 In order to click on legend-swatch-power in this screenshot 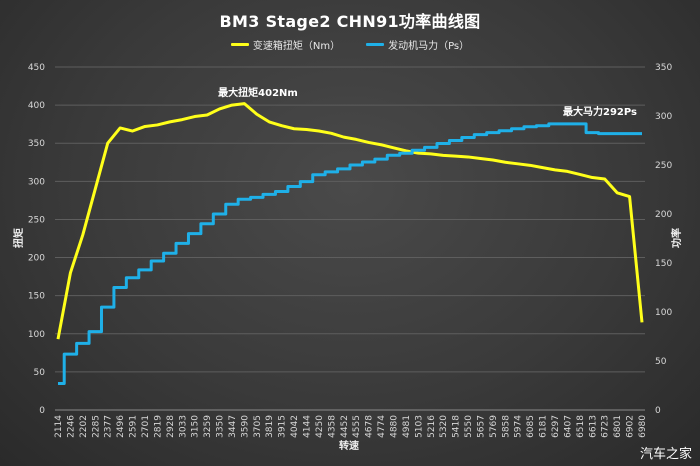, I will do `click(375, 44)`.